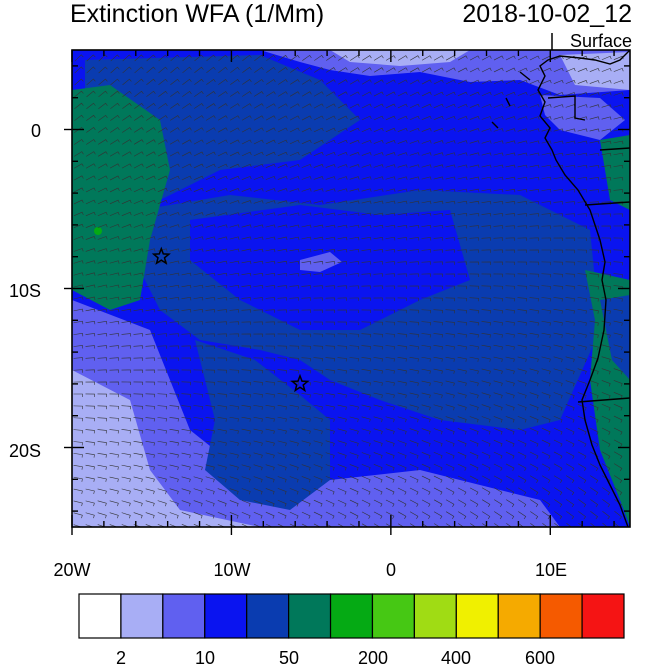 The height and width of the screenshot is (672, 650). Describe the element at coordinates (310, 616) in the screenshot. I see `colorbar-swatch` at that location.